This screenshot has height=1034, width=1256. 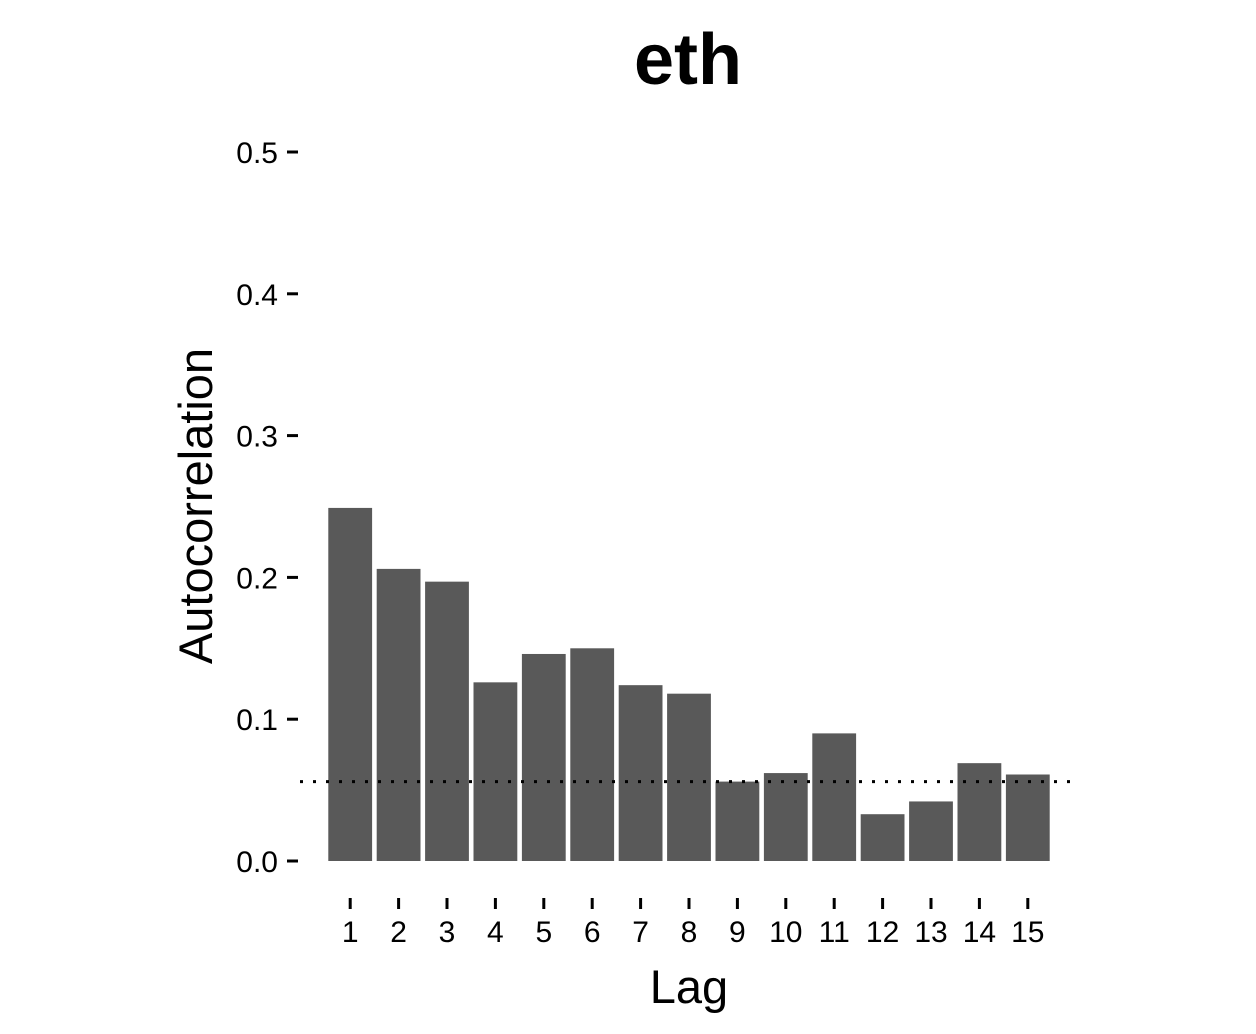 I want to click on x-tick-label: 7, so click(x=640, y=932).